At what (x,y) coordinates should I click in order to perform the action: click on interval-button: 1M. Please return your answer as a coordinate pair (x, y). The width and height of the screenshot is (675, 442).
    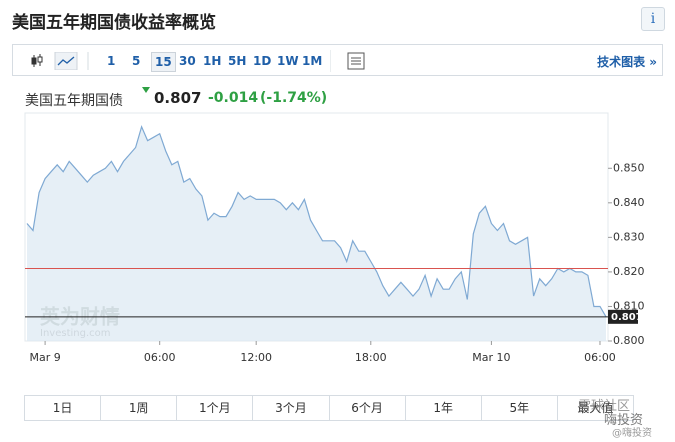
    Looking at the image, I should click on (312, 61).